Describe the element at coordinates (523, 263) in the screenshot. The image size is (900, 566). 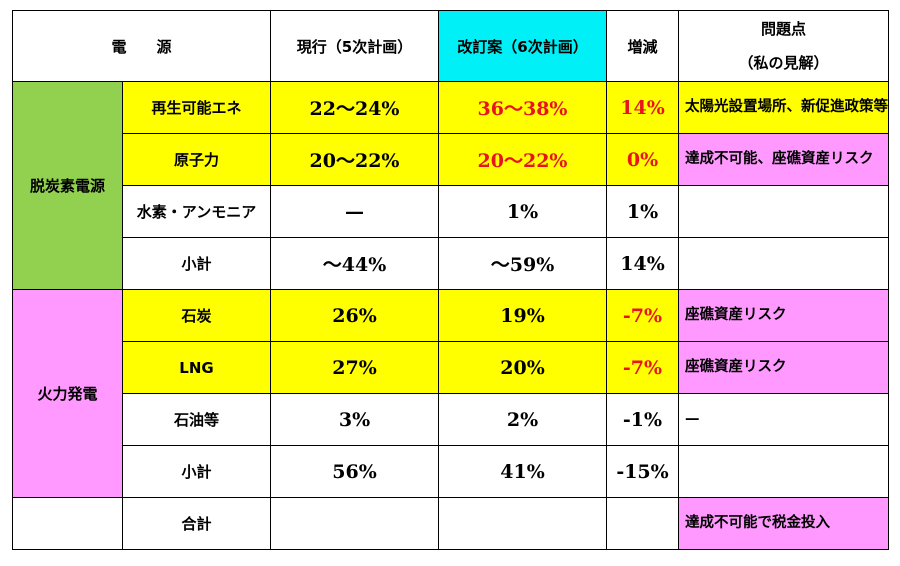
I see `row-revised: ～59%` at that location.